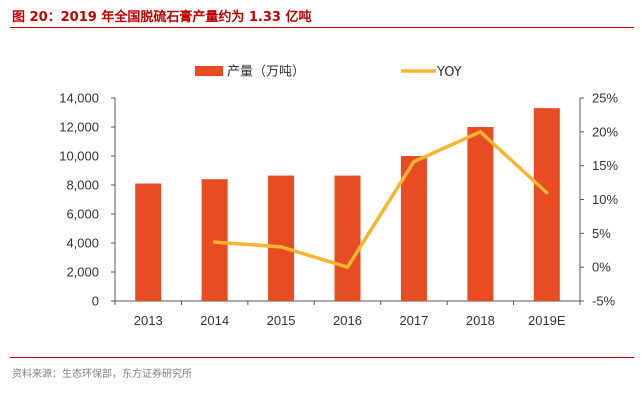 The image size is (642, 405). Describe the element at coordinates (605, 131) in the screenshot. I see `y-right-tick-label: 20%` at that location.